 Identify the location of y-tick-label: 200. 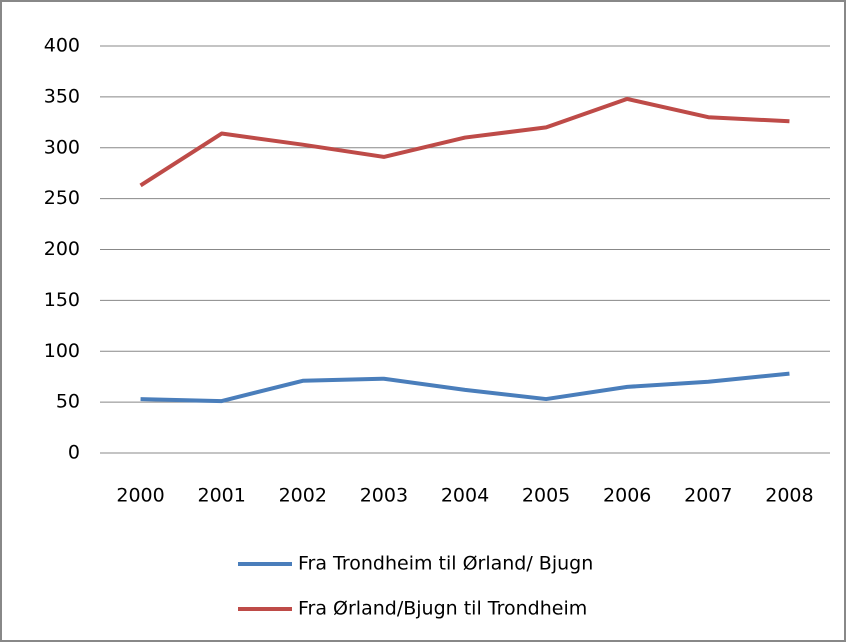
(62, 249).